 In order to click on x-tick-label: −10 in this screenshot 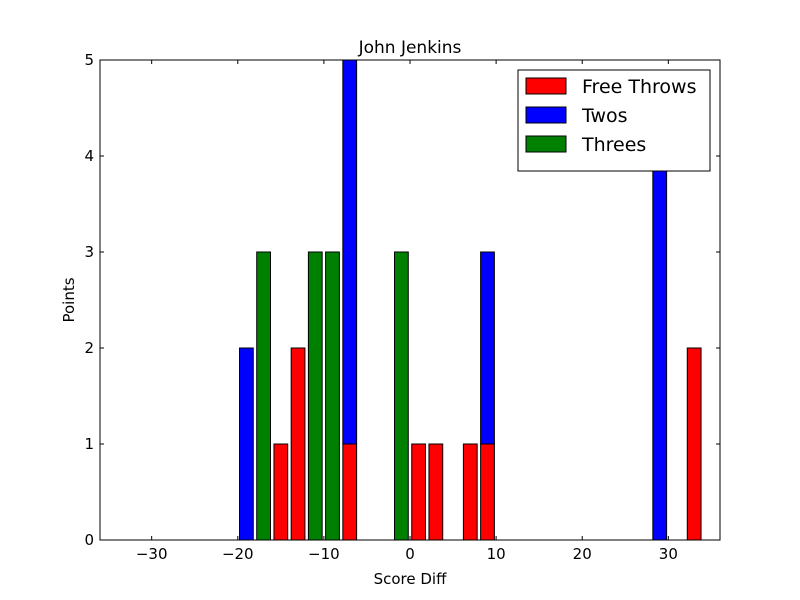, I will do `click(324, 554)`.